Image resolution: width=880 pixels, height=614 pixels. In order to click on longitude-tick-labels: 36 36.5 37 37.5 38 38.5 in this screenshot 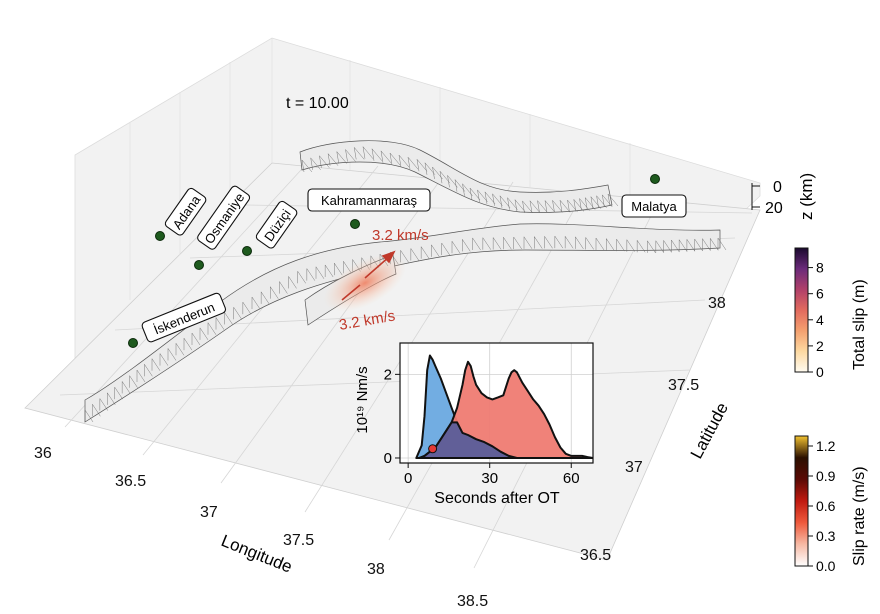, I will do `click(261, 527)`.